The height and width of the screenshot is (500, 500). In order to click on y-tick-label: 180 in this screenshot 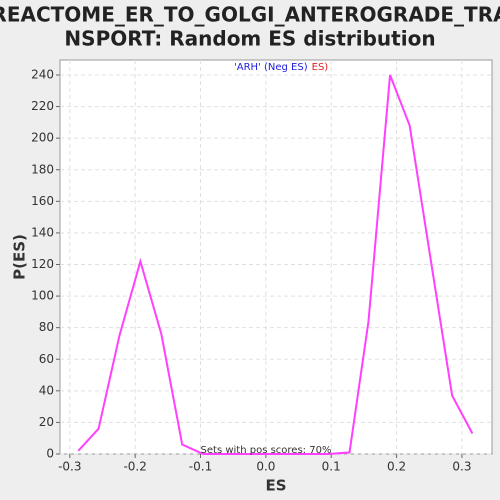, I will do `click(42, 169)`.